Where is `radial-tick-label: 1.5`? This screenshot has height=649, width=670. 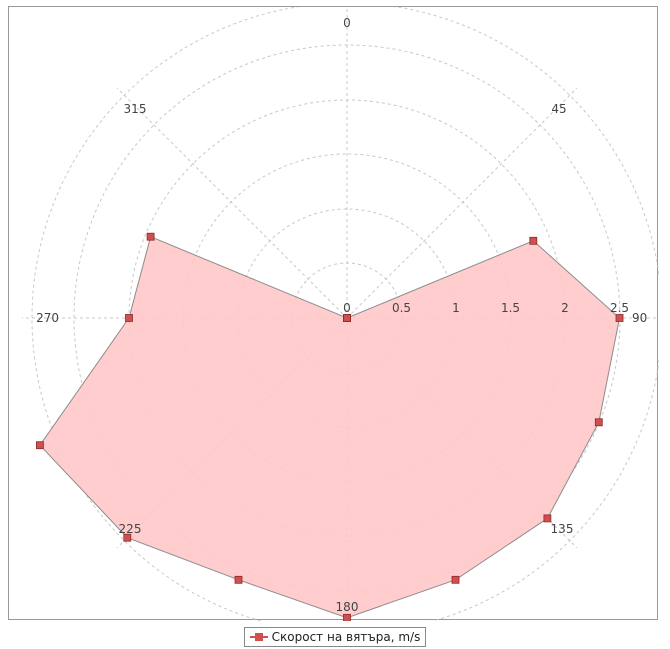 radial-tick-label: 1.5 is located at coordinates (510, 308).